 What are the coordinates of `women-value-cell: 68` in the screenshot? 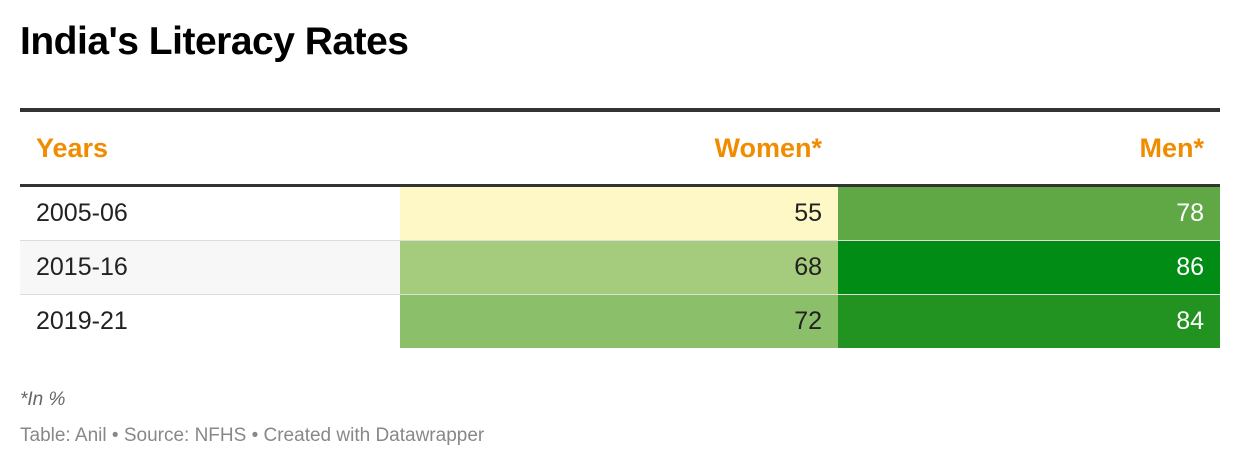 It's located at (619, 267).